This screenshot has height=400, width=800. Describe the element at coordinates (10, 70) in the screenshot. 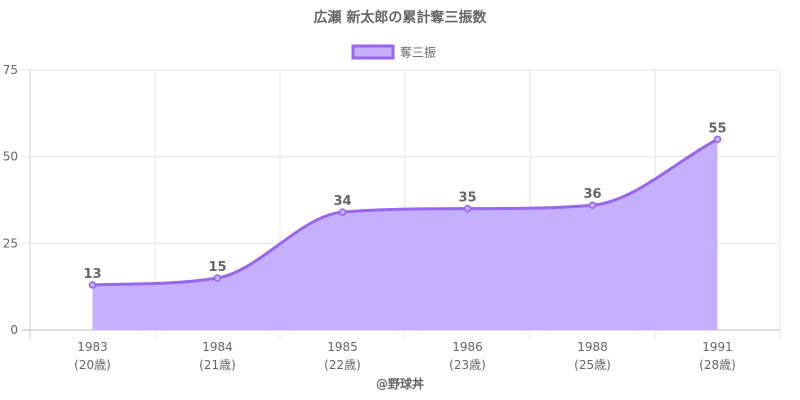

I see `y-tick-label: 75` at that location.